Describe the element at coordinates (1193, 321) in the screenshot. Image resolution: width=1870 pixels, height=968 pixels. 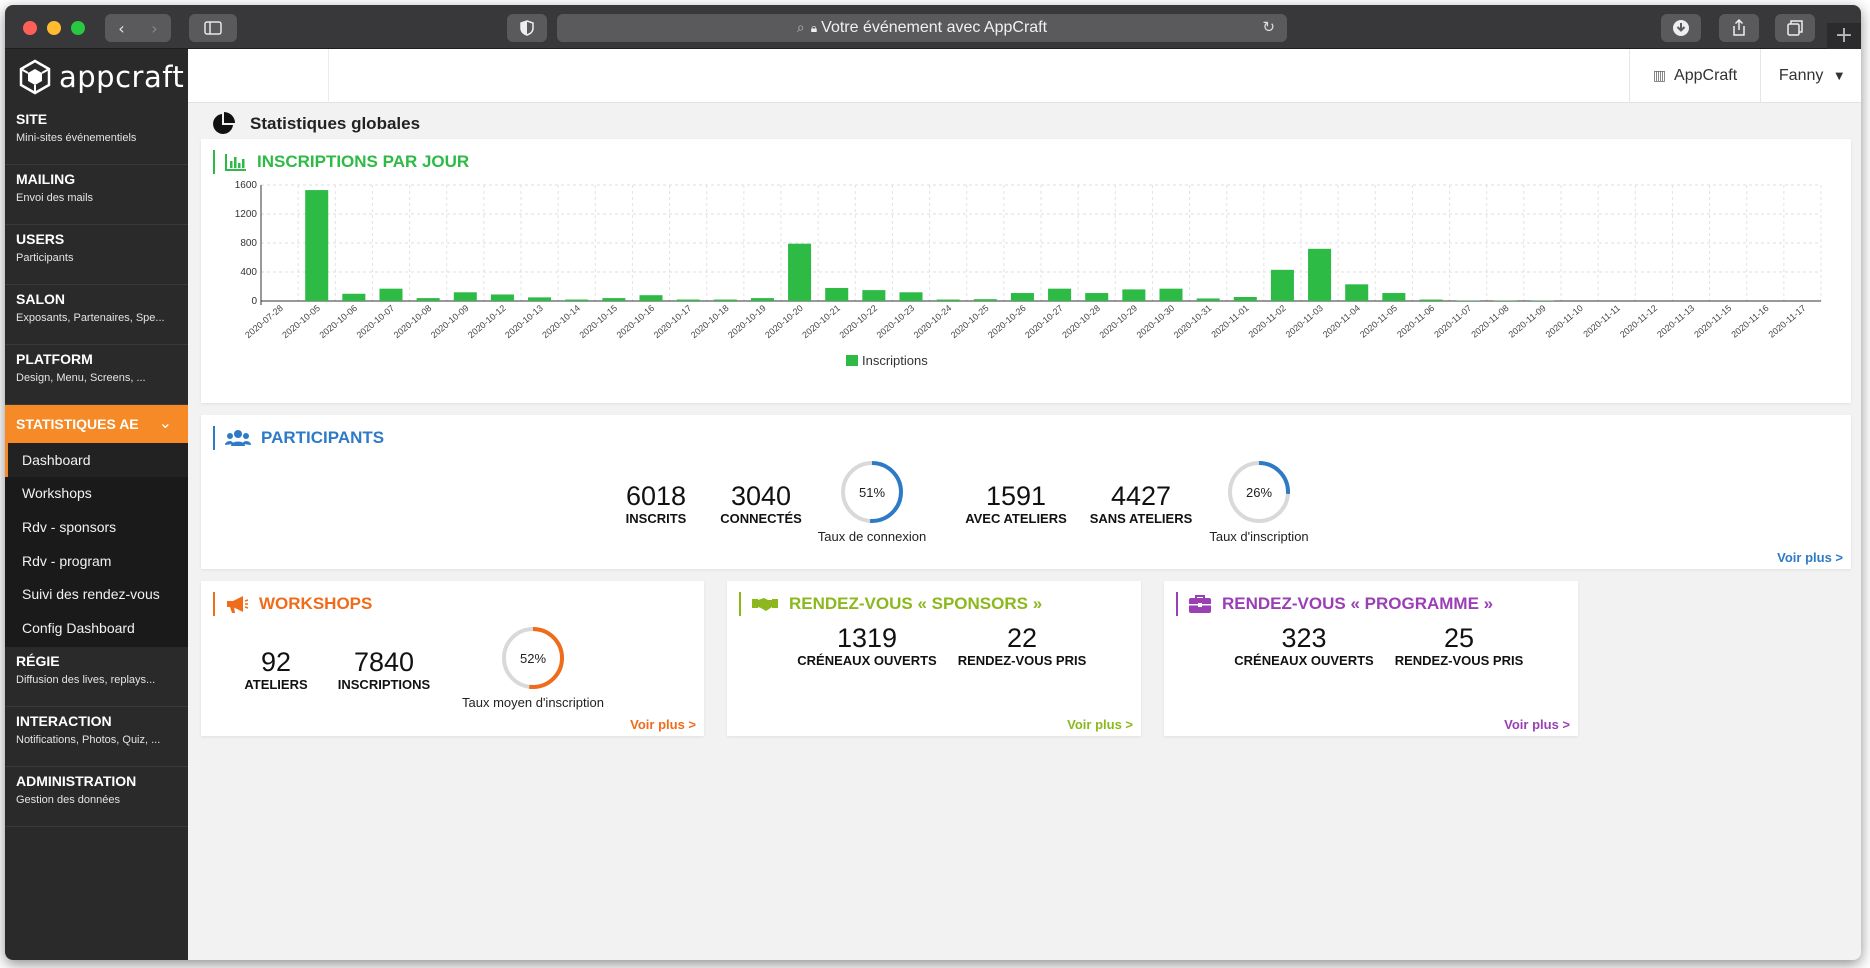
I see `x-tick-label: 2020-10-31` at that location.